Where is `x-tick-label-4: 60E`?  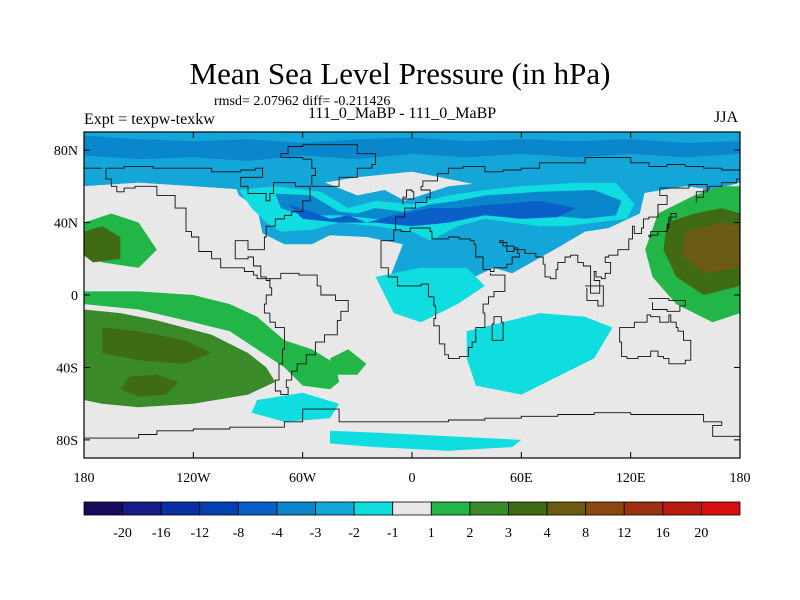 x-tick-label-4: 60E is located at coordinates (521, 478).